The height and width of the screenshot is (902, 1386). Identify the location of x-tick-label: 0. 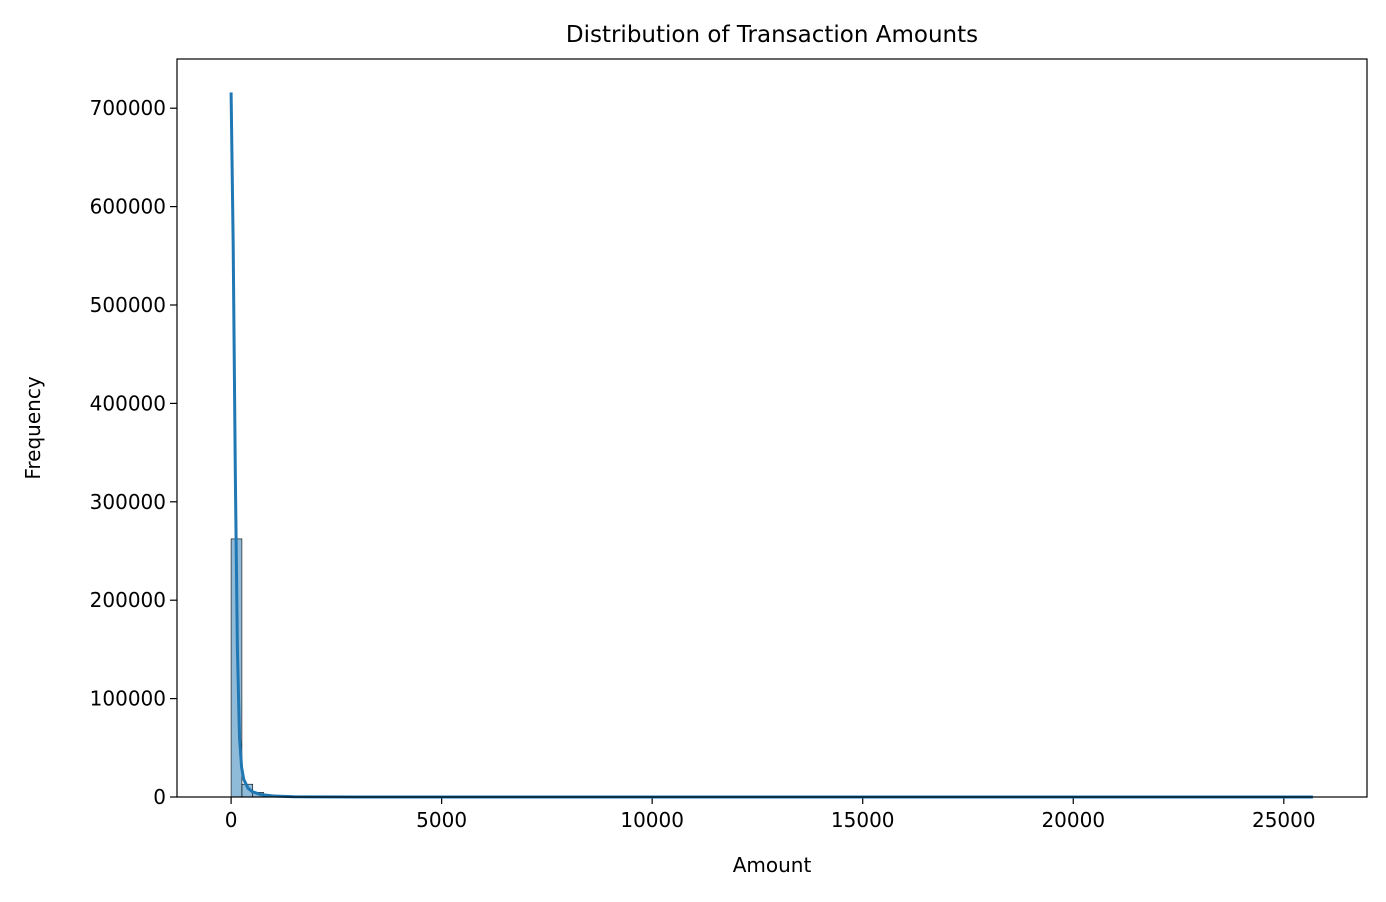
(231, 820).